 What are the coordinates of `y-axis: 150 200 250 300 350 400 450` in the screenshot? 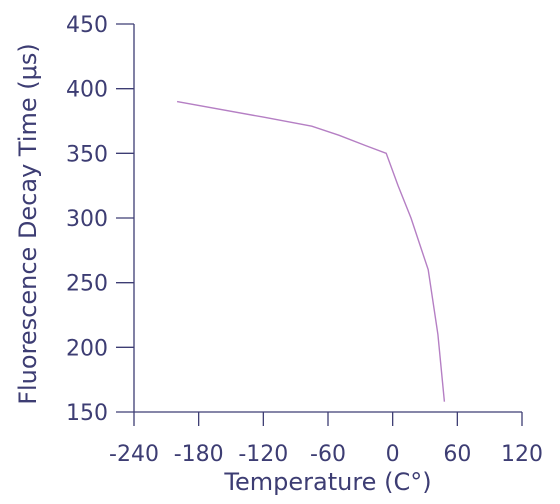 It's located at (100, 219).